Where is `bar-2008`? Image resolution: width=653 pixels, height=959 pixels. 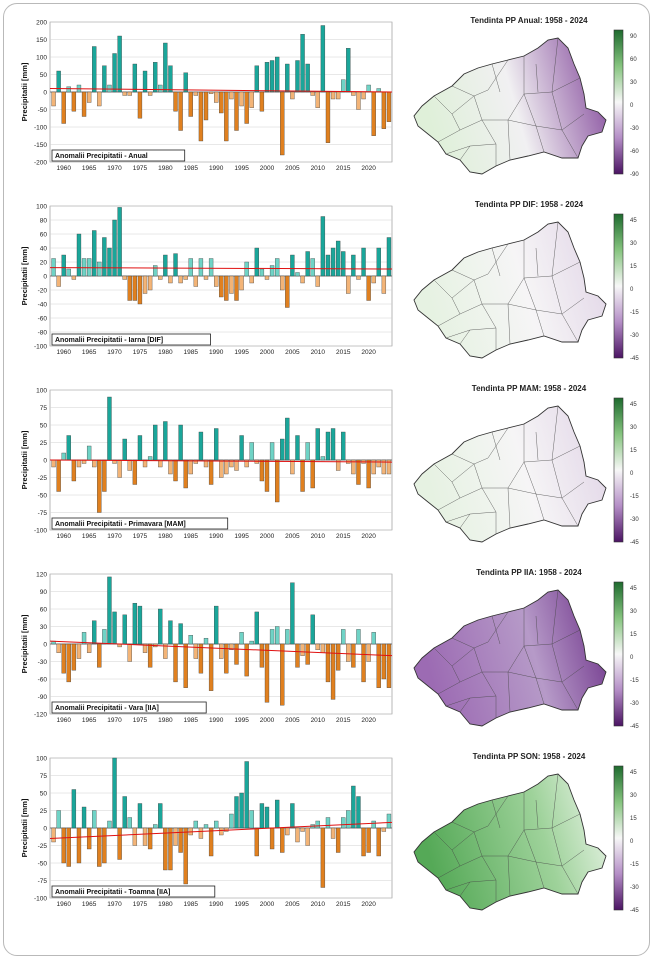
bar-2008 is located at coordinates (307, 451).